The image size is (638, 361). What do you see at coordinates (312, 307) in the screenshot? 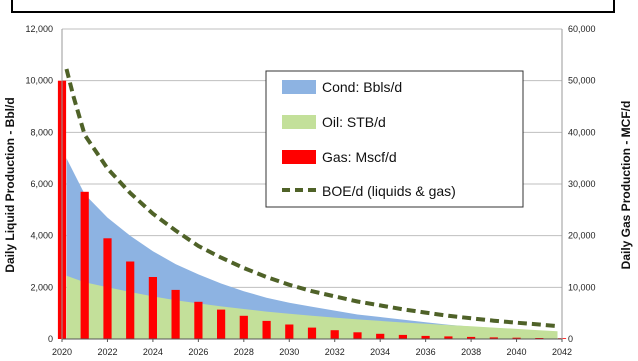
I see `oil-area` at bounding box center [312, 307].